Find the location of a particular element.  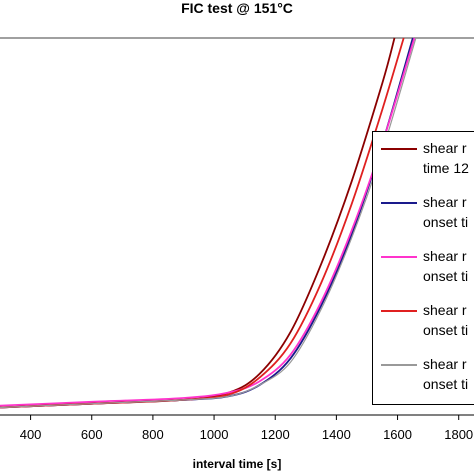

legend-item-4: shear r onset ti is located at coordinates (423, 323).